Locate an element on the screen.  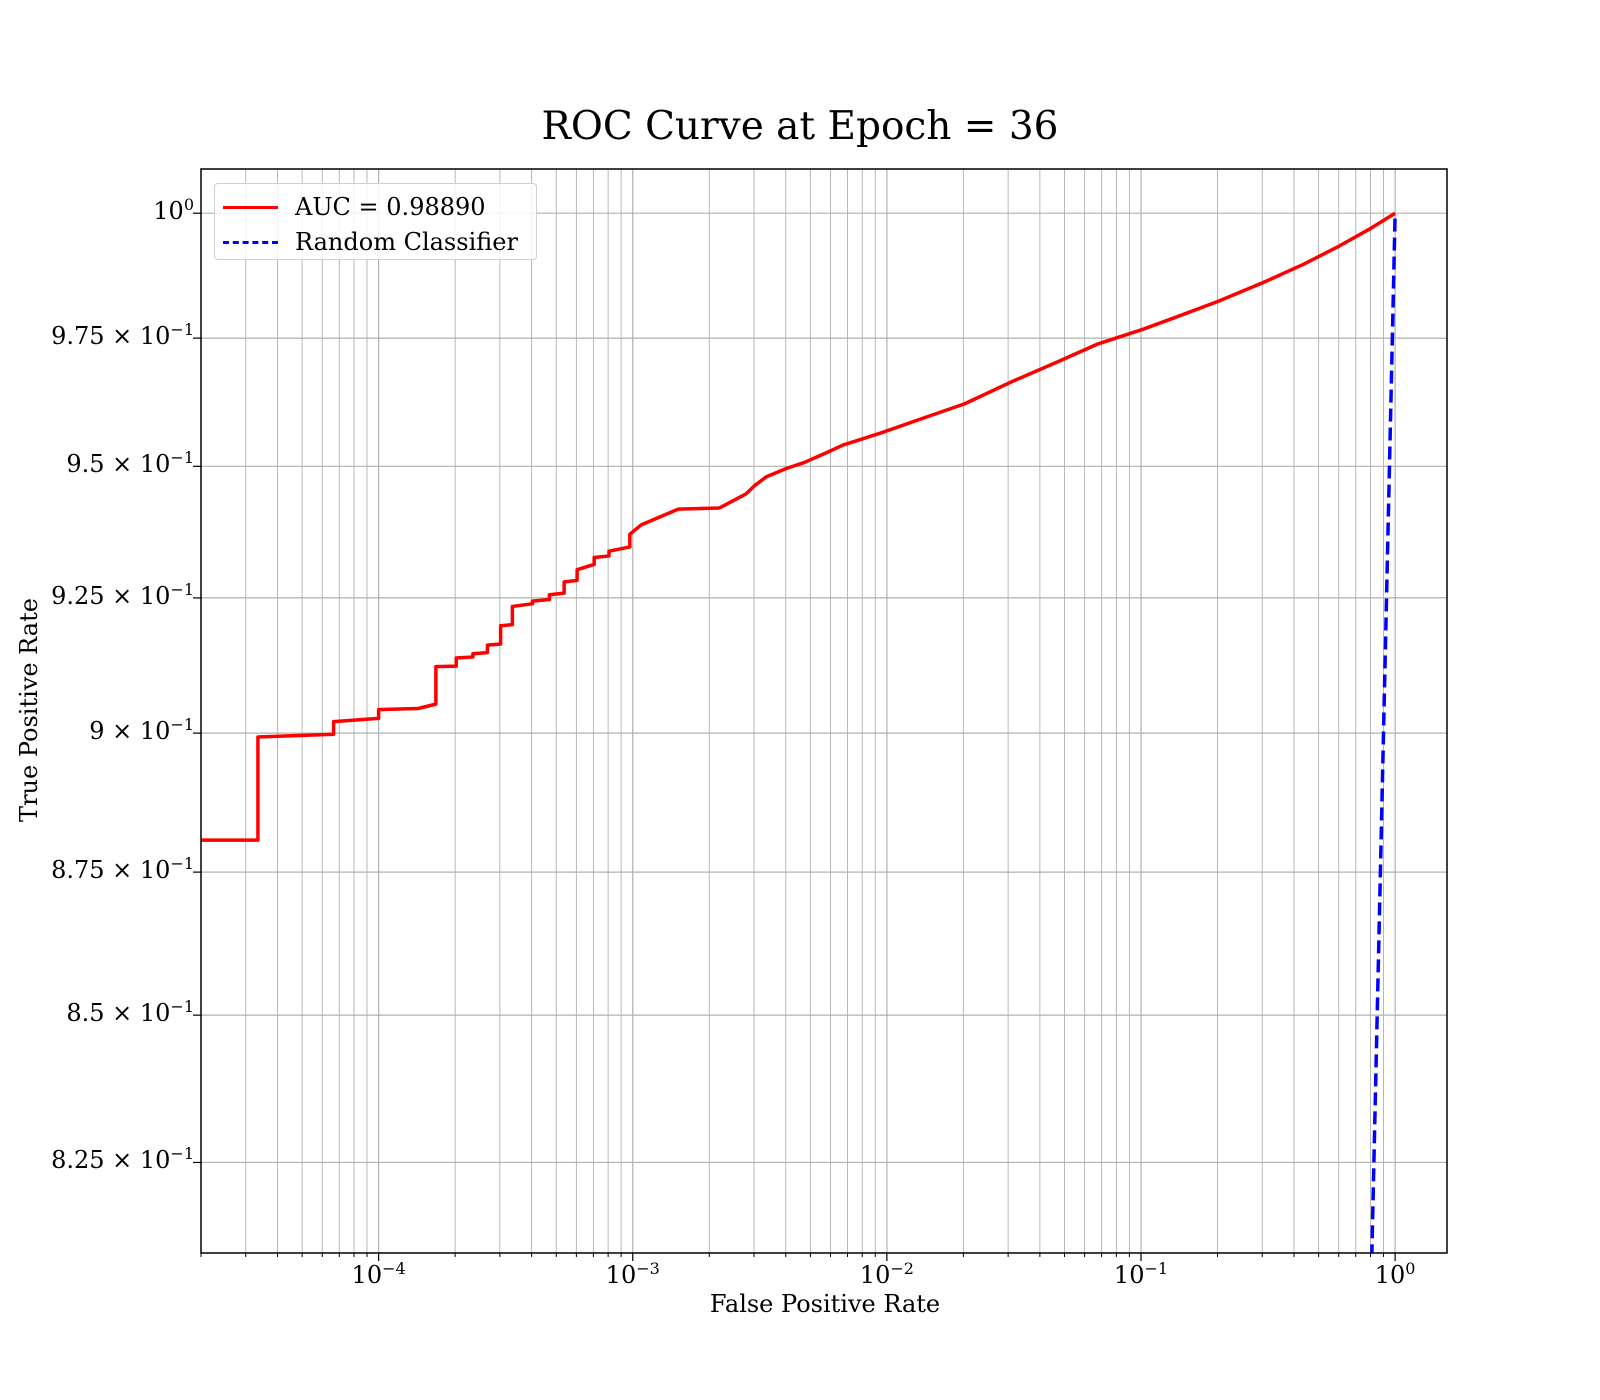
legend: AUC = 0.98890 Random Classifier is located at coordinates (375, 221).